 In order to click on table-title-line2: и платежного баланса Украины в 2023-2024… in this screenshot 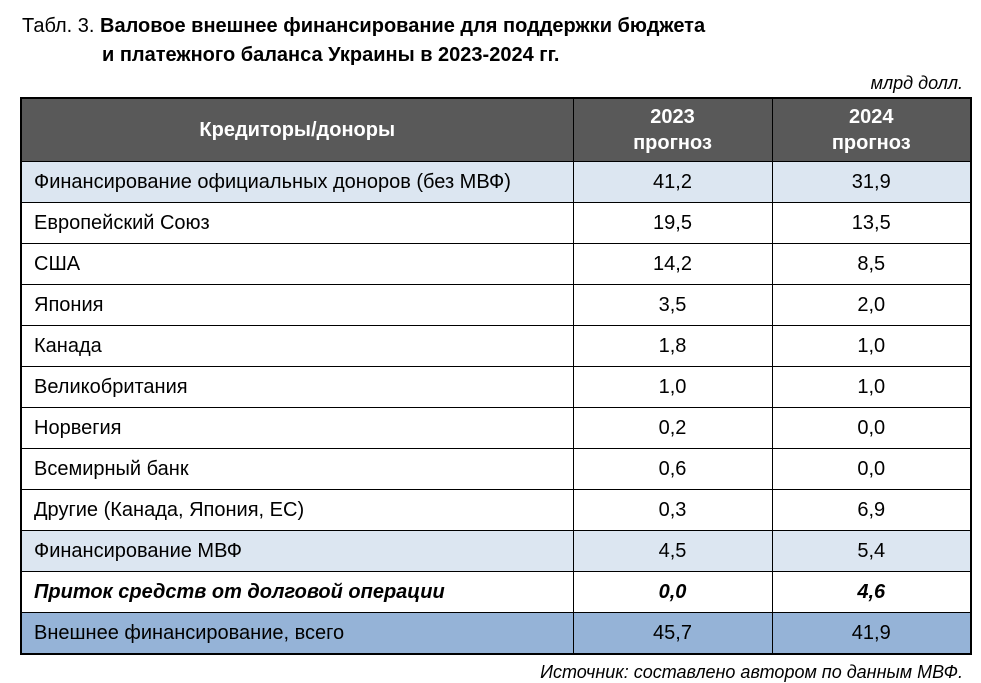, I will do `click(331, 55)`.